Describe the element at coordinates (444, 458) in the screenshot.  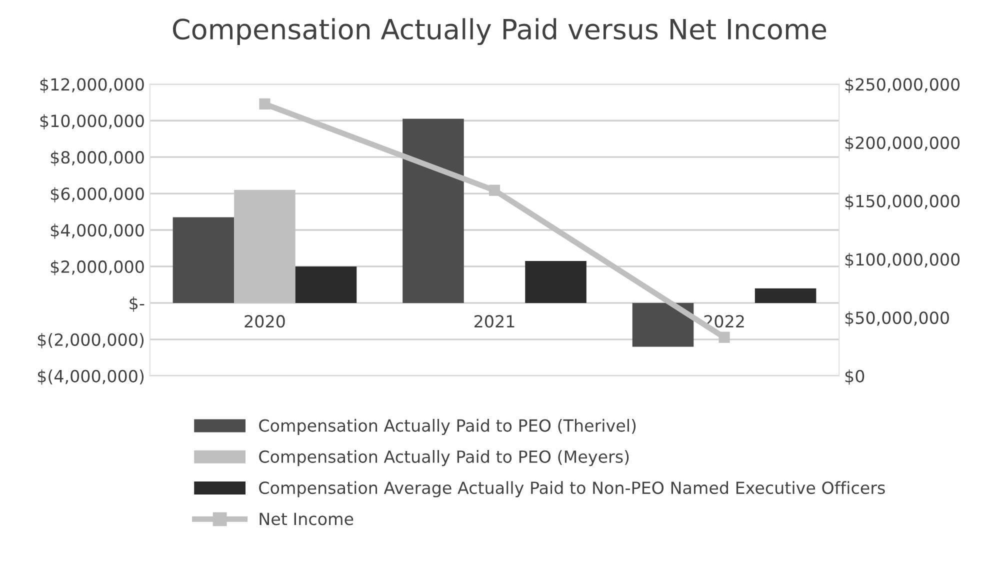
I see `legend-label: Compensation Actually Paid to PEO (Meyers)` at that location.